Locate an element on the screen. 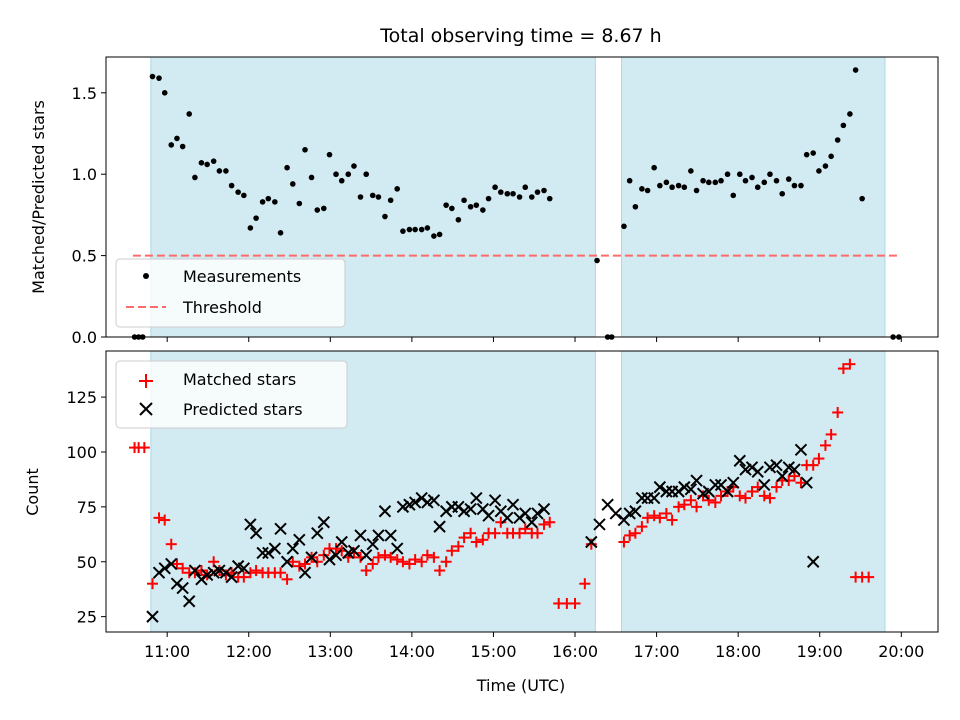 The height and width of the screenshot is (720, 960). bottom-x-tick-label: 15:00 is located at coordinates (493, 651).